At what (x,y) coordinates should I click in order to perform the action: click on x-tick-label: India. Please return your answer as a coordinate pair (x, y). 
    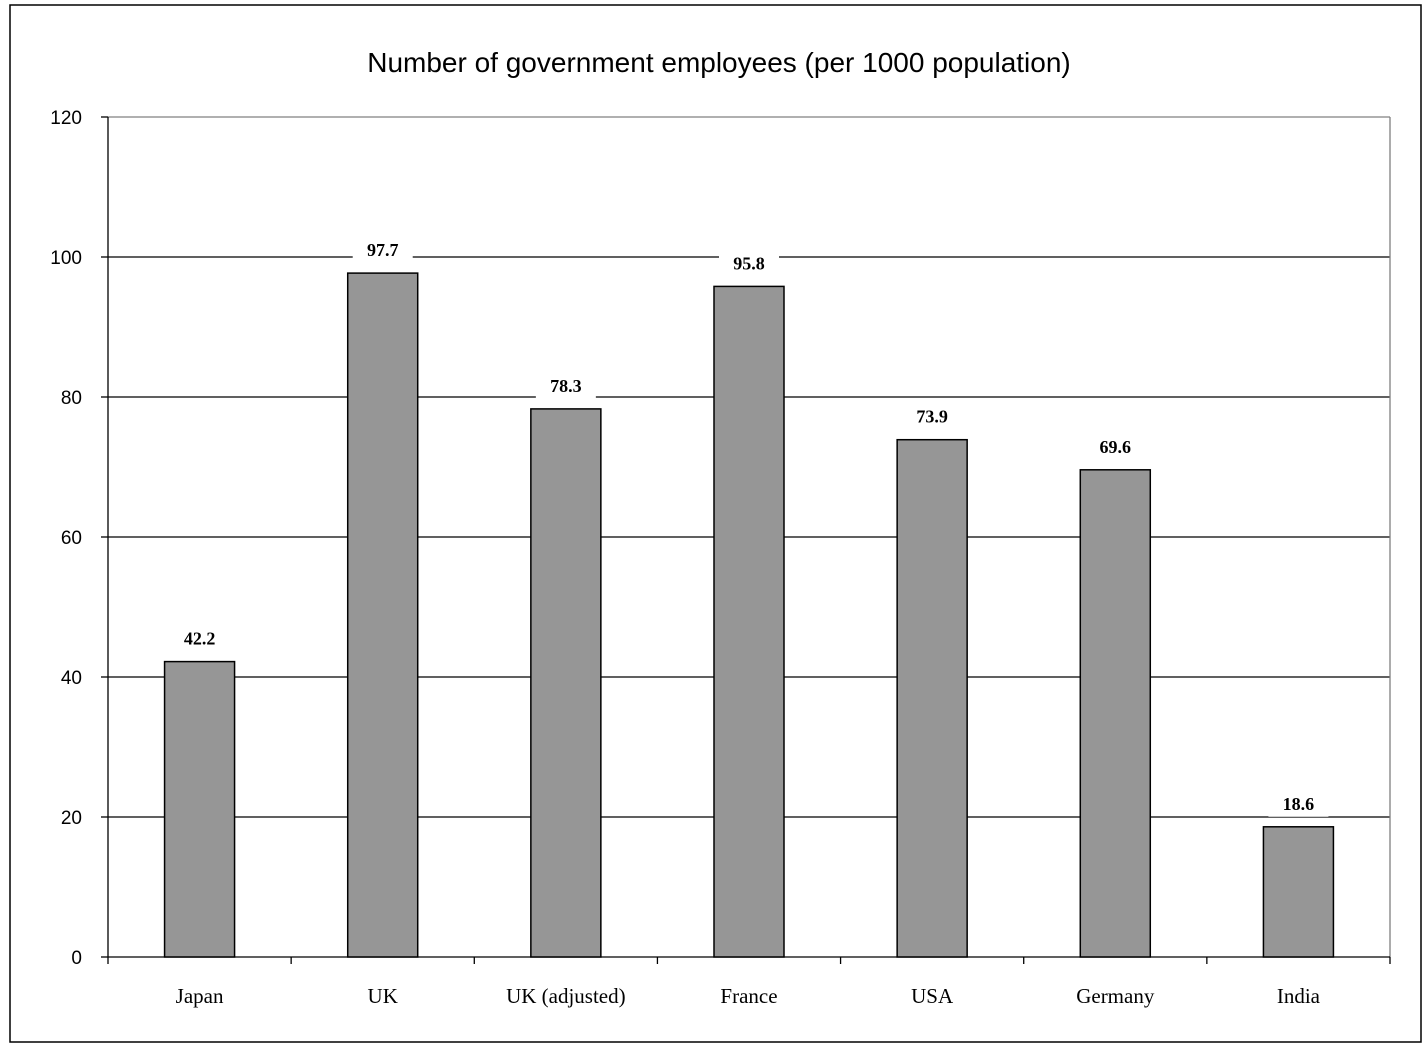
    Looking at the image, I should click on (1299, 996).